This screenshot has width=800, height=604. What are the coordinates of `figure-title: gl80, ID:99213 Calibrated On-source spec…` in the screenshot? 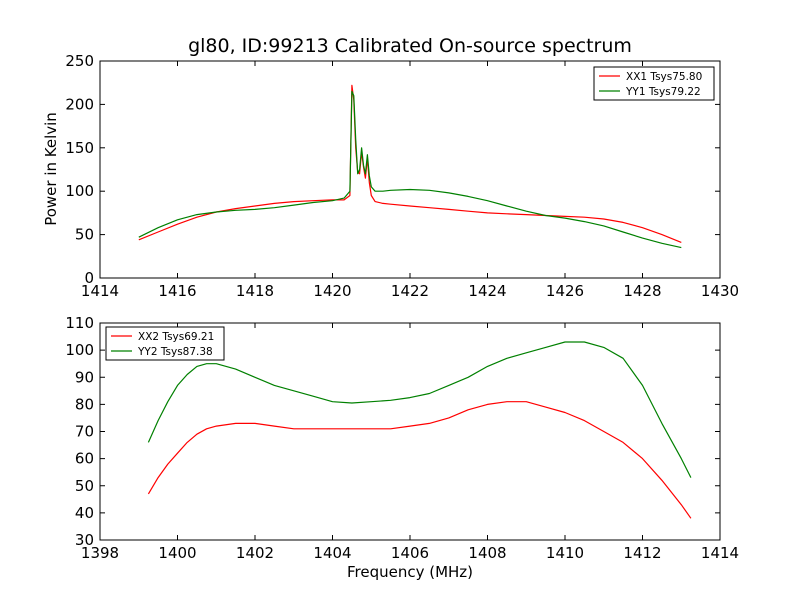 It's located at (410, 46).